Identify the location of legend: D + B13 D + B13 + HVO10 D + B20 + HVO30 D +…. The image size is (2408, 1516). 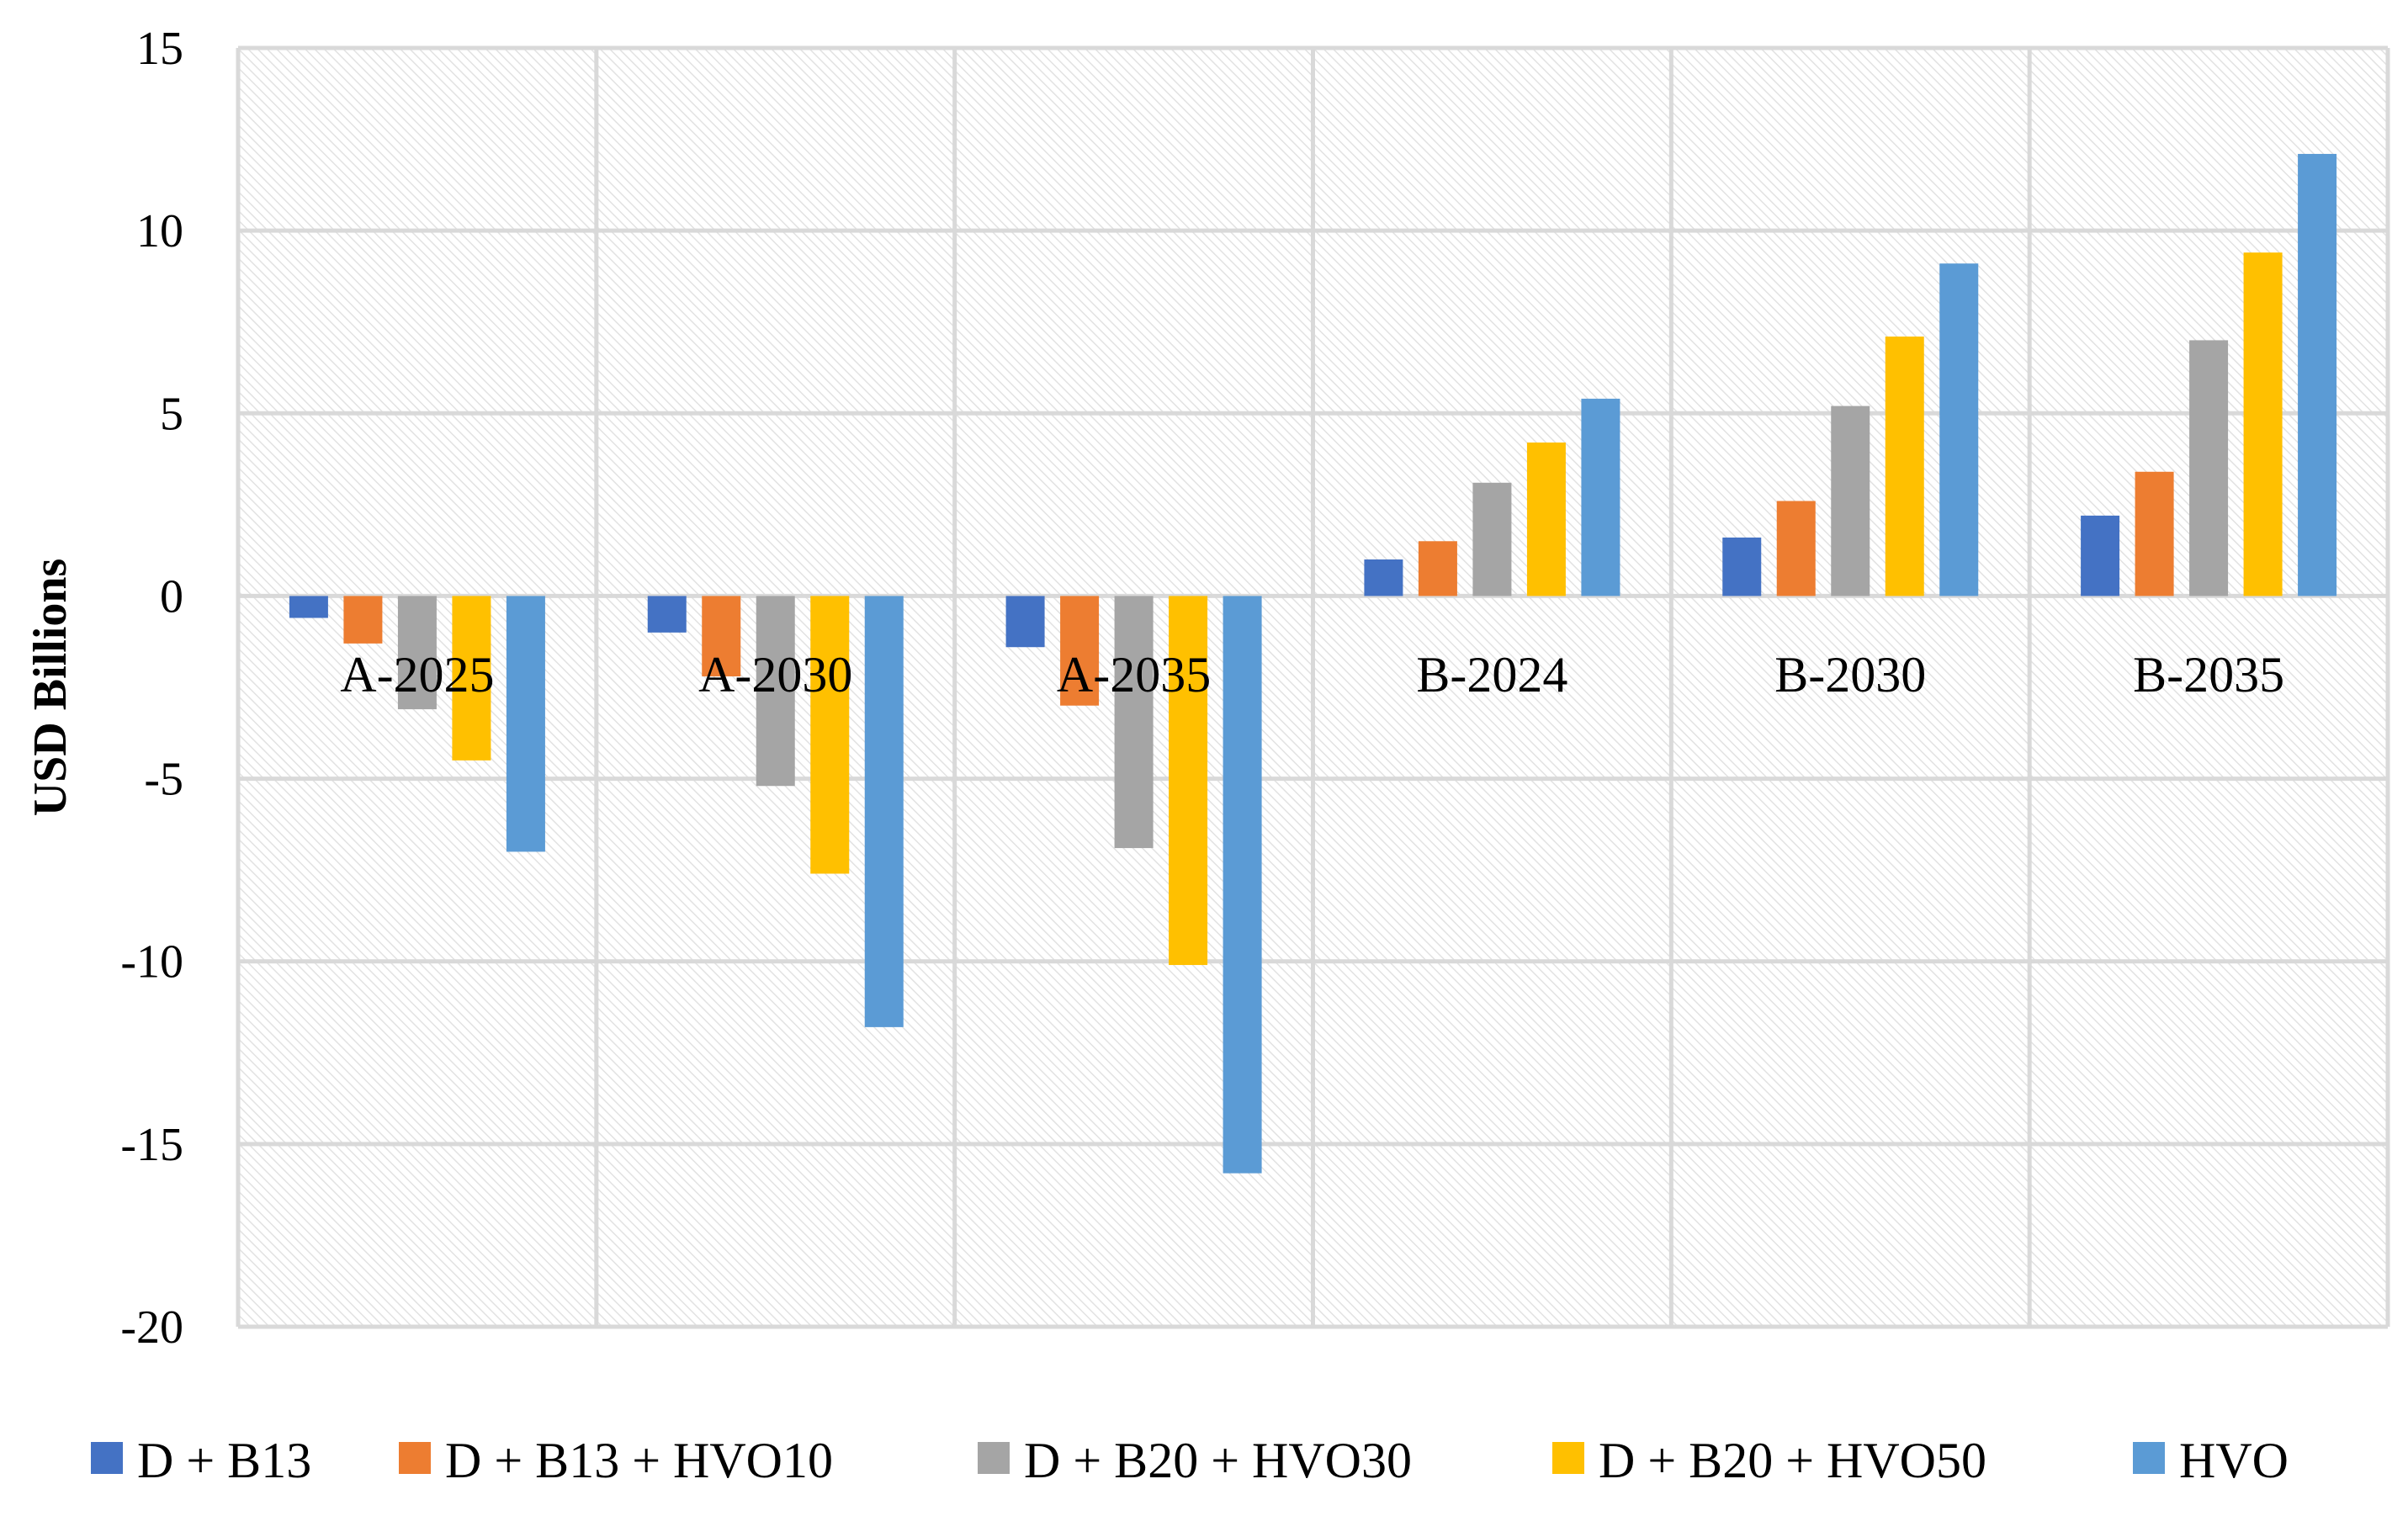
(1190, 1461).